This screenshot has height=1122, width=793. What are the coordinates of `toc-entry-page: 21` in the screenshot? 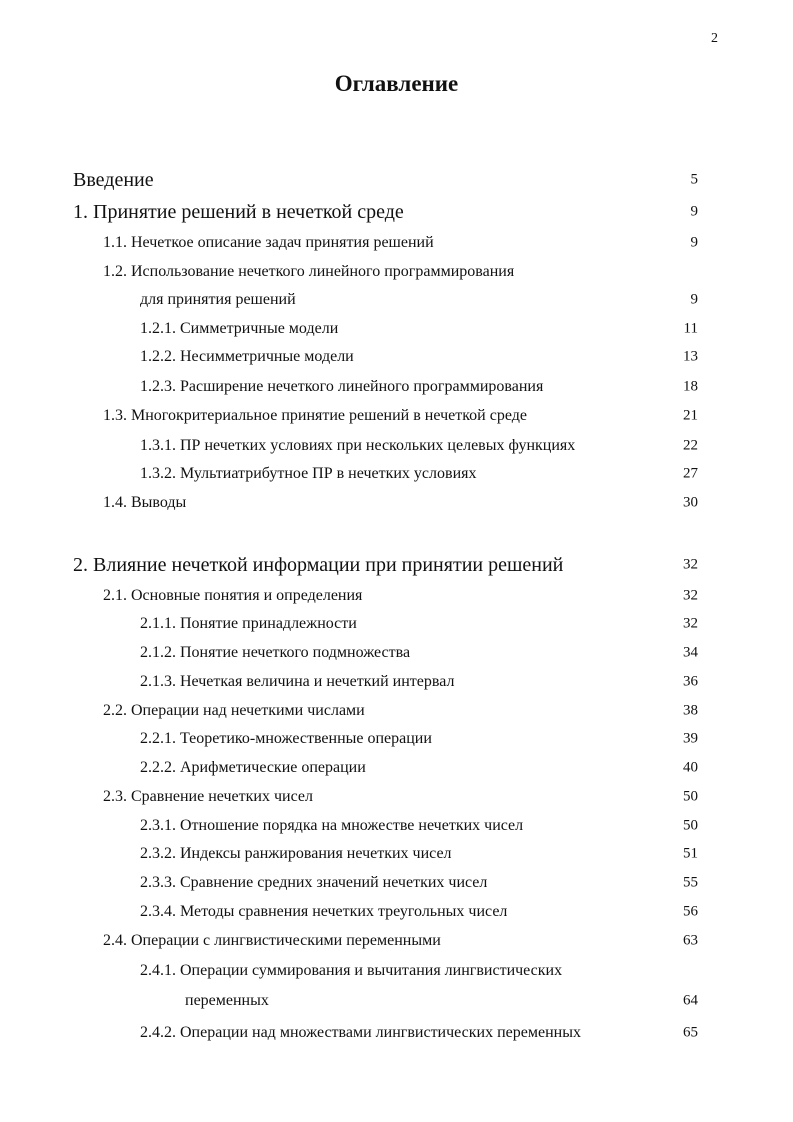 It's located at (690, 415).